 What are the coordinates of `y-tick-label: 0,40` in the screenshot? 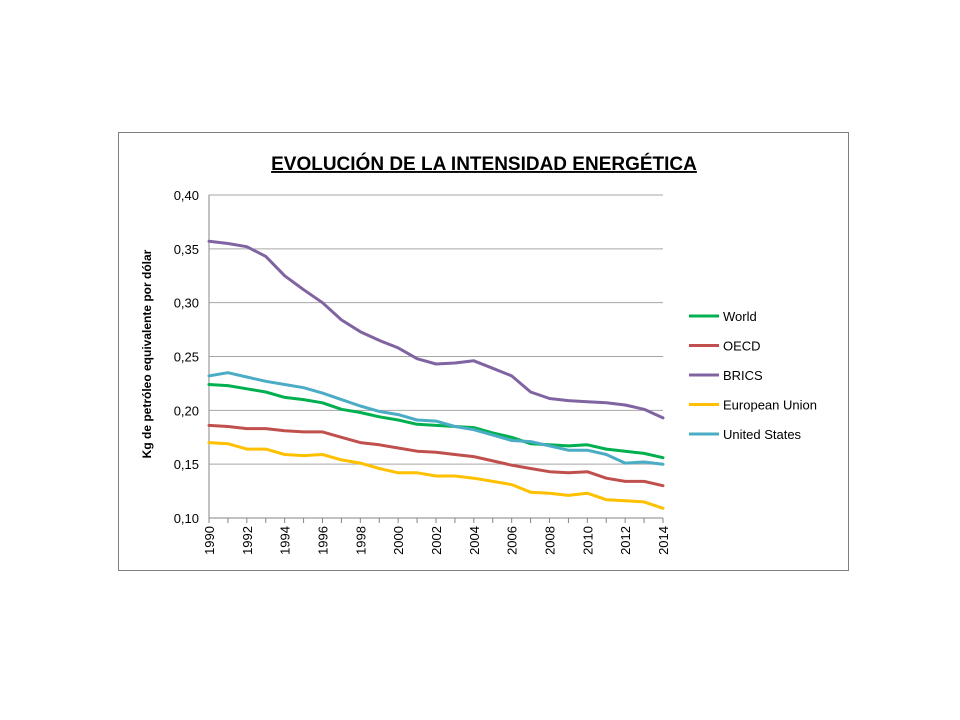 It's located at (186, 195).